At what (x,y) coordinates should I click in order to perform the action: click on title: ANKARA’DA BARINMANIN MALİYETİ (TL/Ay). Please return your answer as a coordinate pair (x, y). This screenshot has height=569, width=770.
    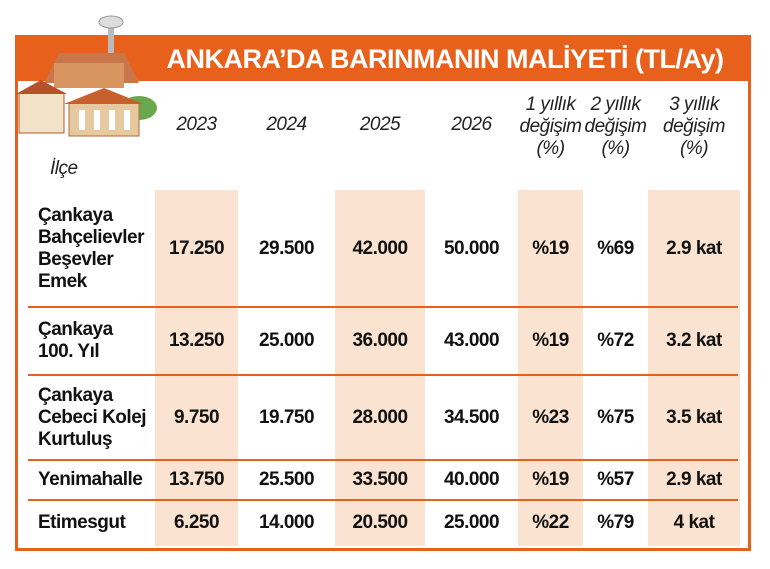
    Looking at the image, I should click on (445, 59).